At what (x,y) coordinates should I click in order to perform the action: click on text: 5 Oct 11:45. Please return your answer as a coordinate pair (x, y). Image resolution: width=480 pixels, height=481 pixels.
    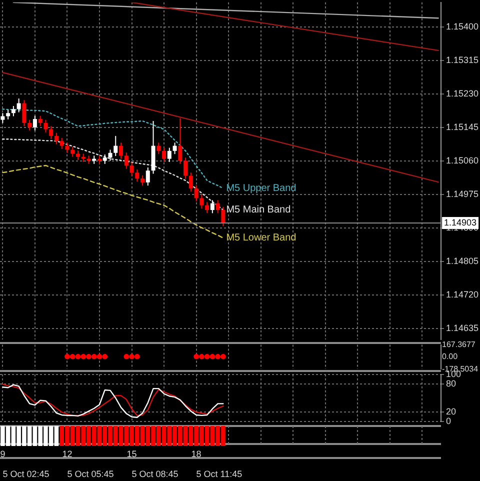
    Looking at the image, I should click on (219, 473).